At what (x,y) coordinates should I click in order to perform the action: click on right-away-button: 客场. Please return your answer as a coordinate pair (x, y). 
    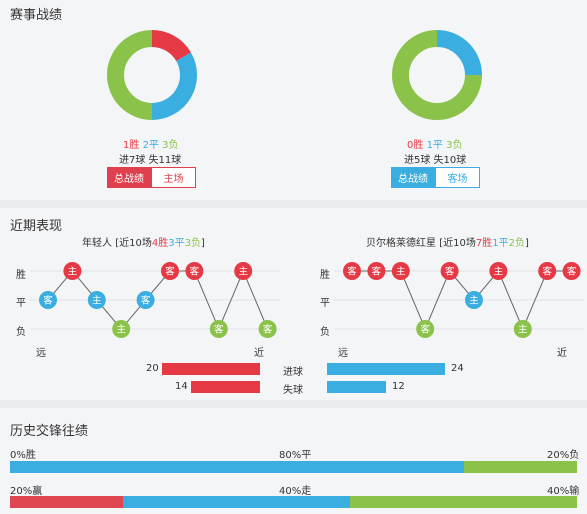
    Looking at the image, I should click on (457, 177).